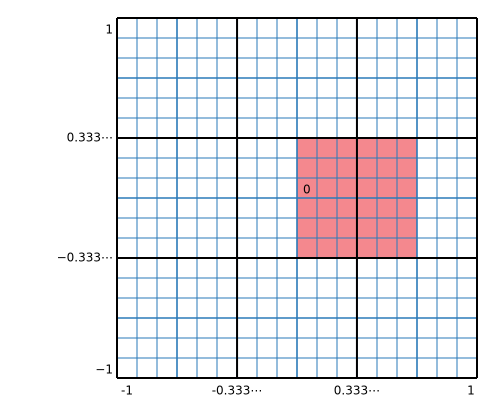  Describe the element at coordinates (307, 190) in the screenshot. I see `region-label: 0` at that location.